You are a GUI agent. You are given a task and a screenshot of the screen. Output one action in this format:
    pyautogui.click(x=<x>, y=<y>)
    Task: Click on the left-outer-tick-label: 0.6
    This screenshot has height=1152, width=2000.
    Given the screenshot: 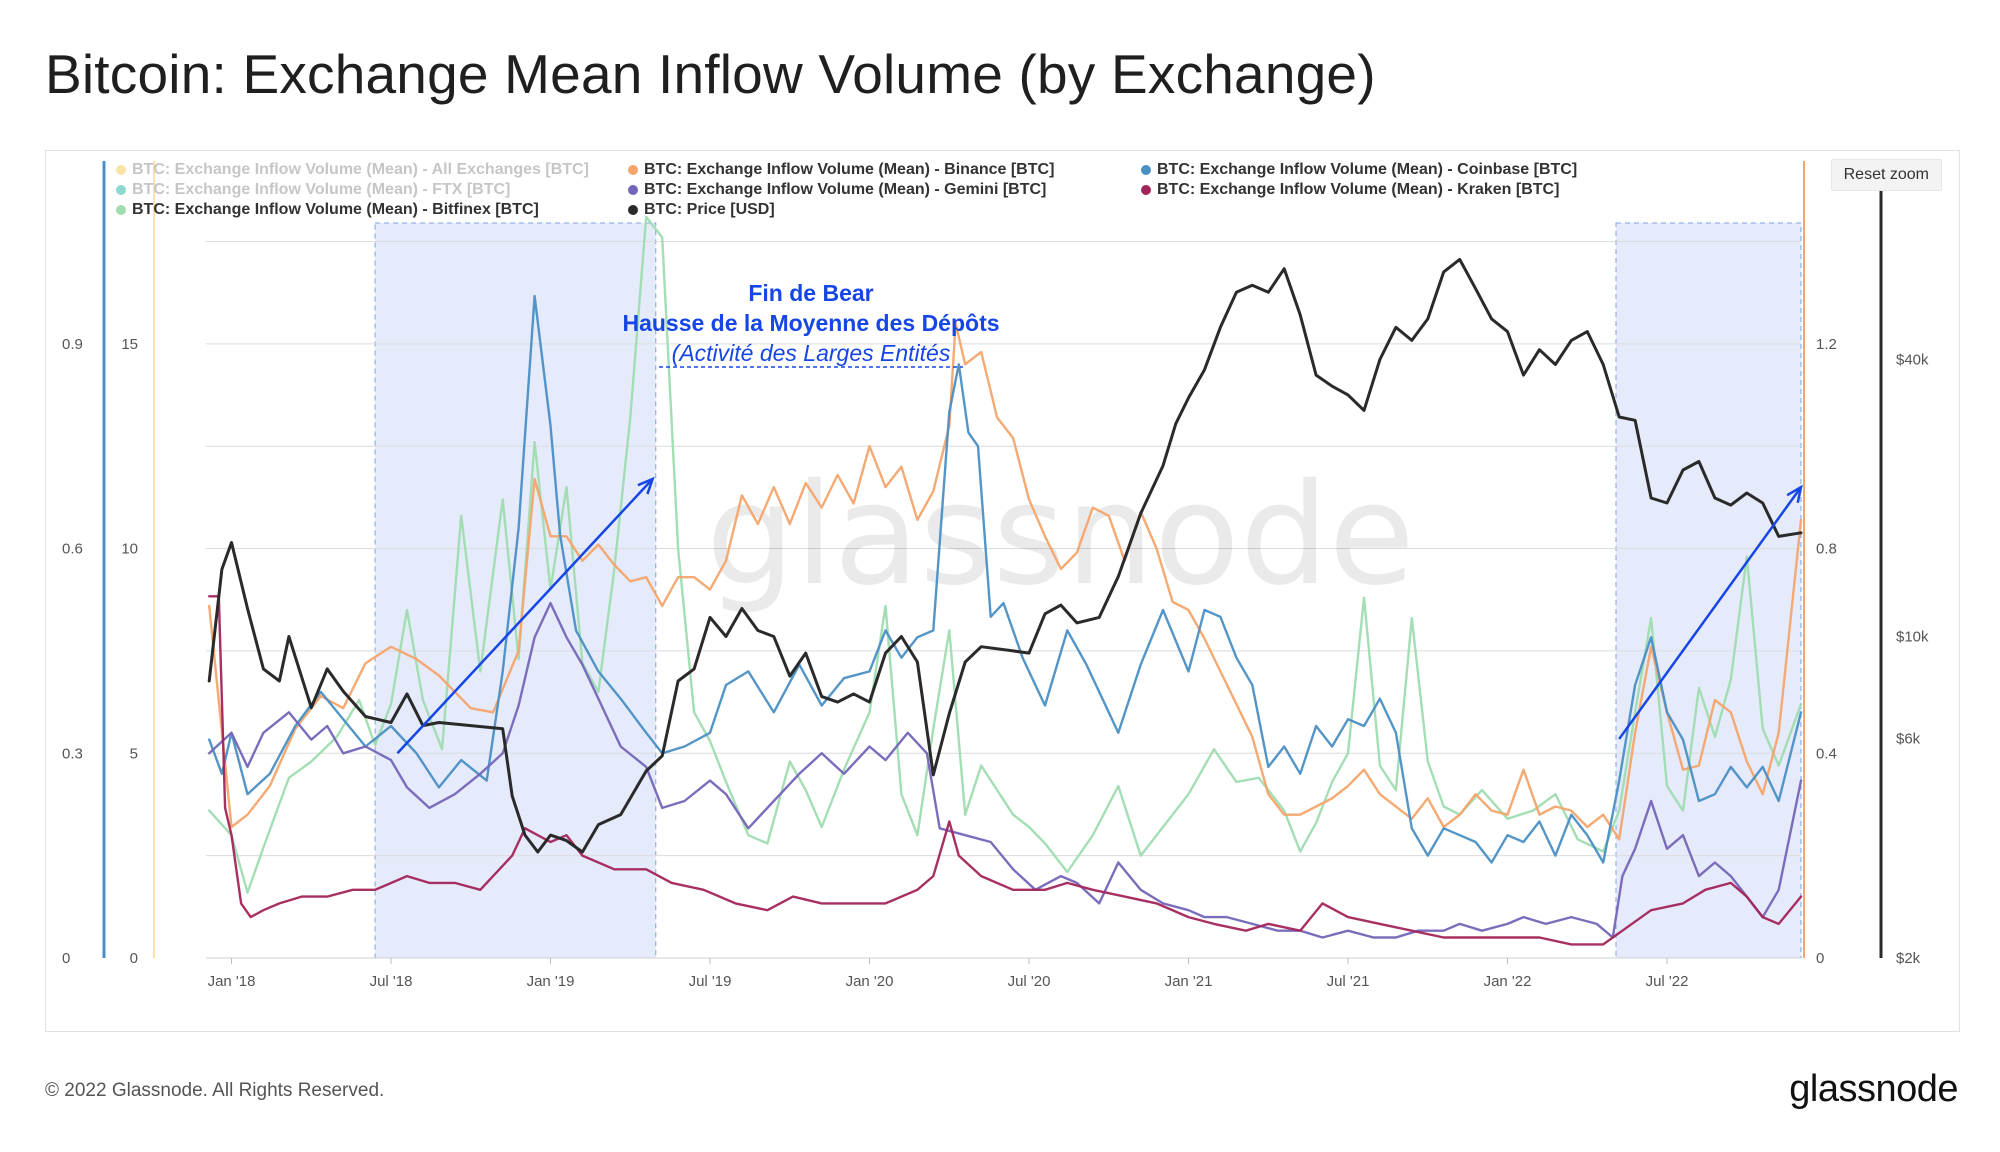 What is the action you would take?
    pyautogui.click(x=72, y=549)
    